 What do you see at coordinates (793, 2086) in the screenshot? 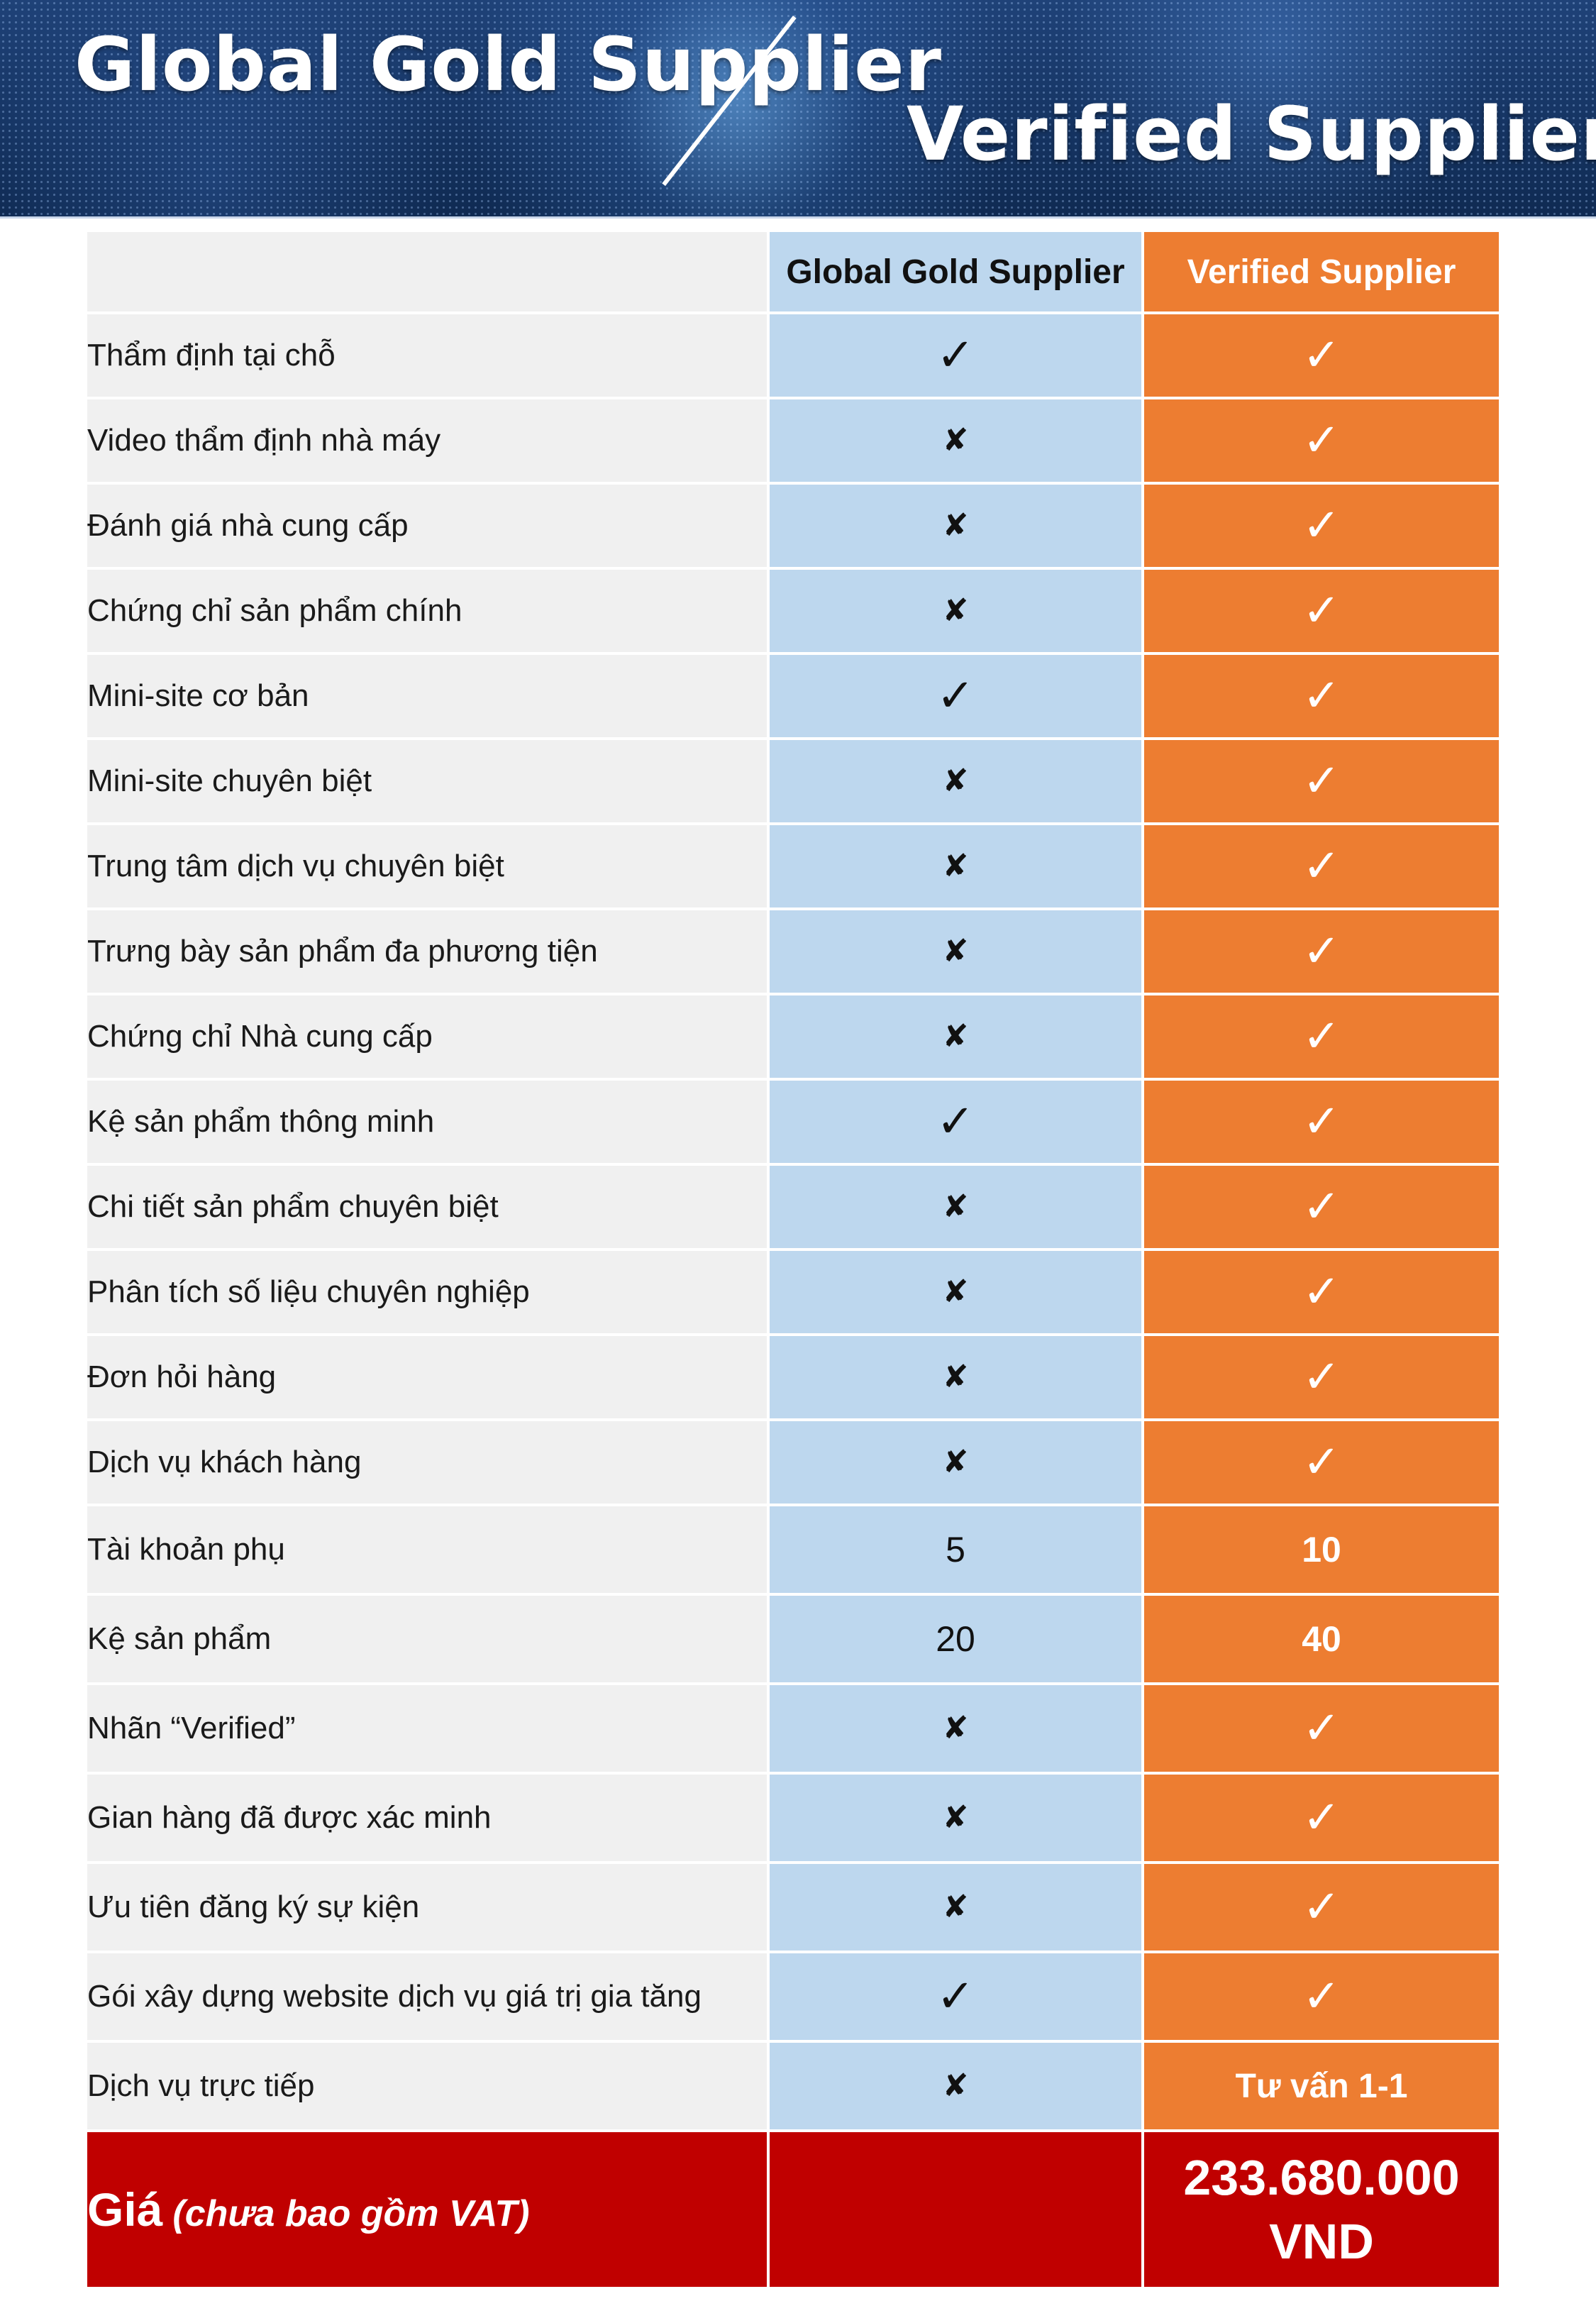
I see `table-row: Dịch vụ trực tiếp ✘ Tư vấn 1-1` at bounding box center [793, 2086].